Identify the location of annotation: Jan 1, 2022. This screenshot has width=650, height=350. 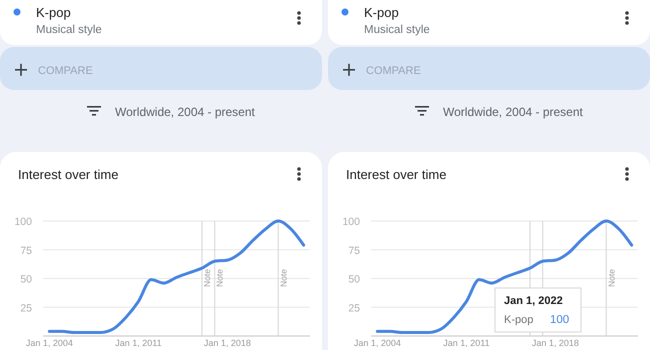
(533, 301).